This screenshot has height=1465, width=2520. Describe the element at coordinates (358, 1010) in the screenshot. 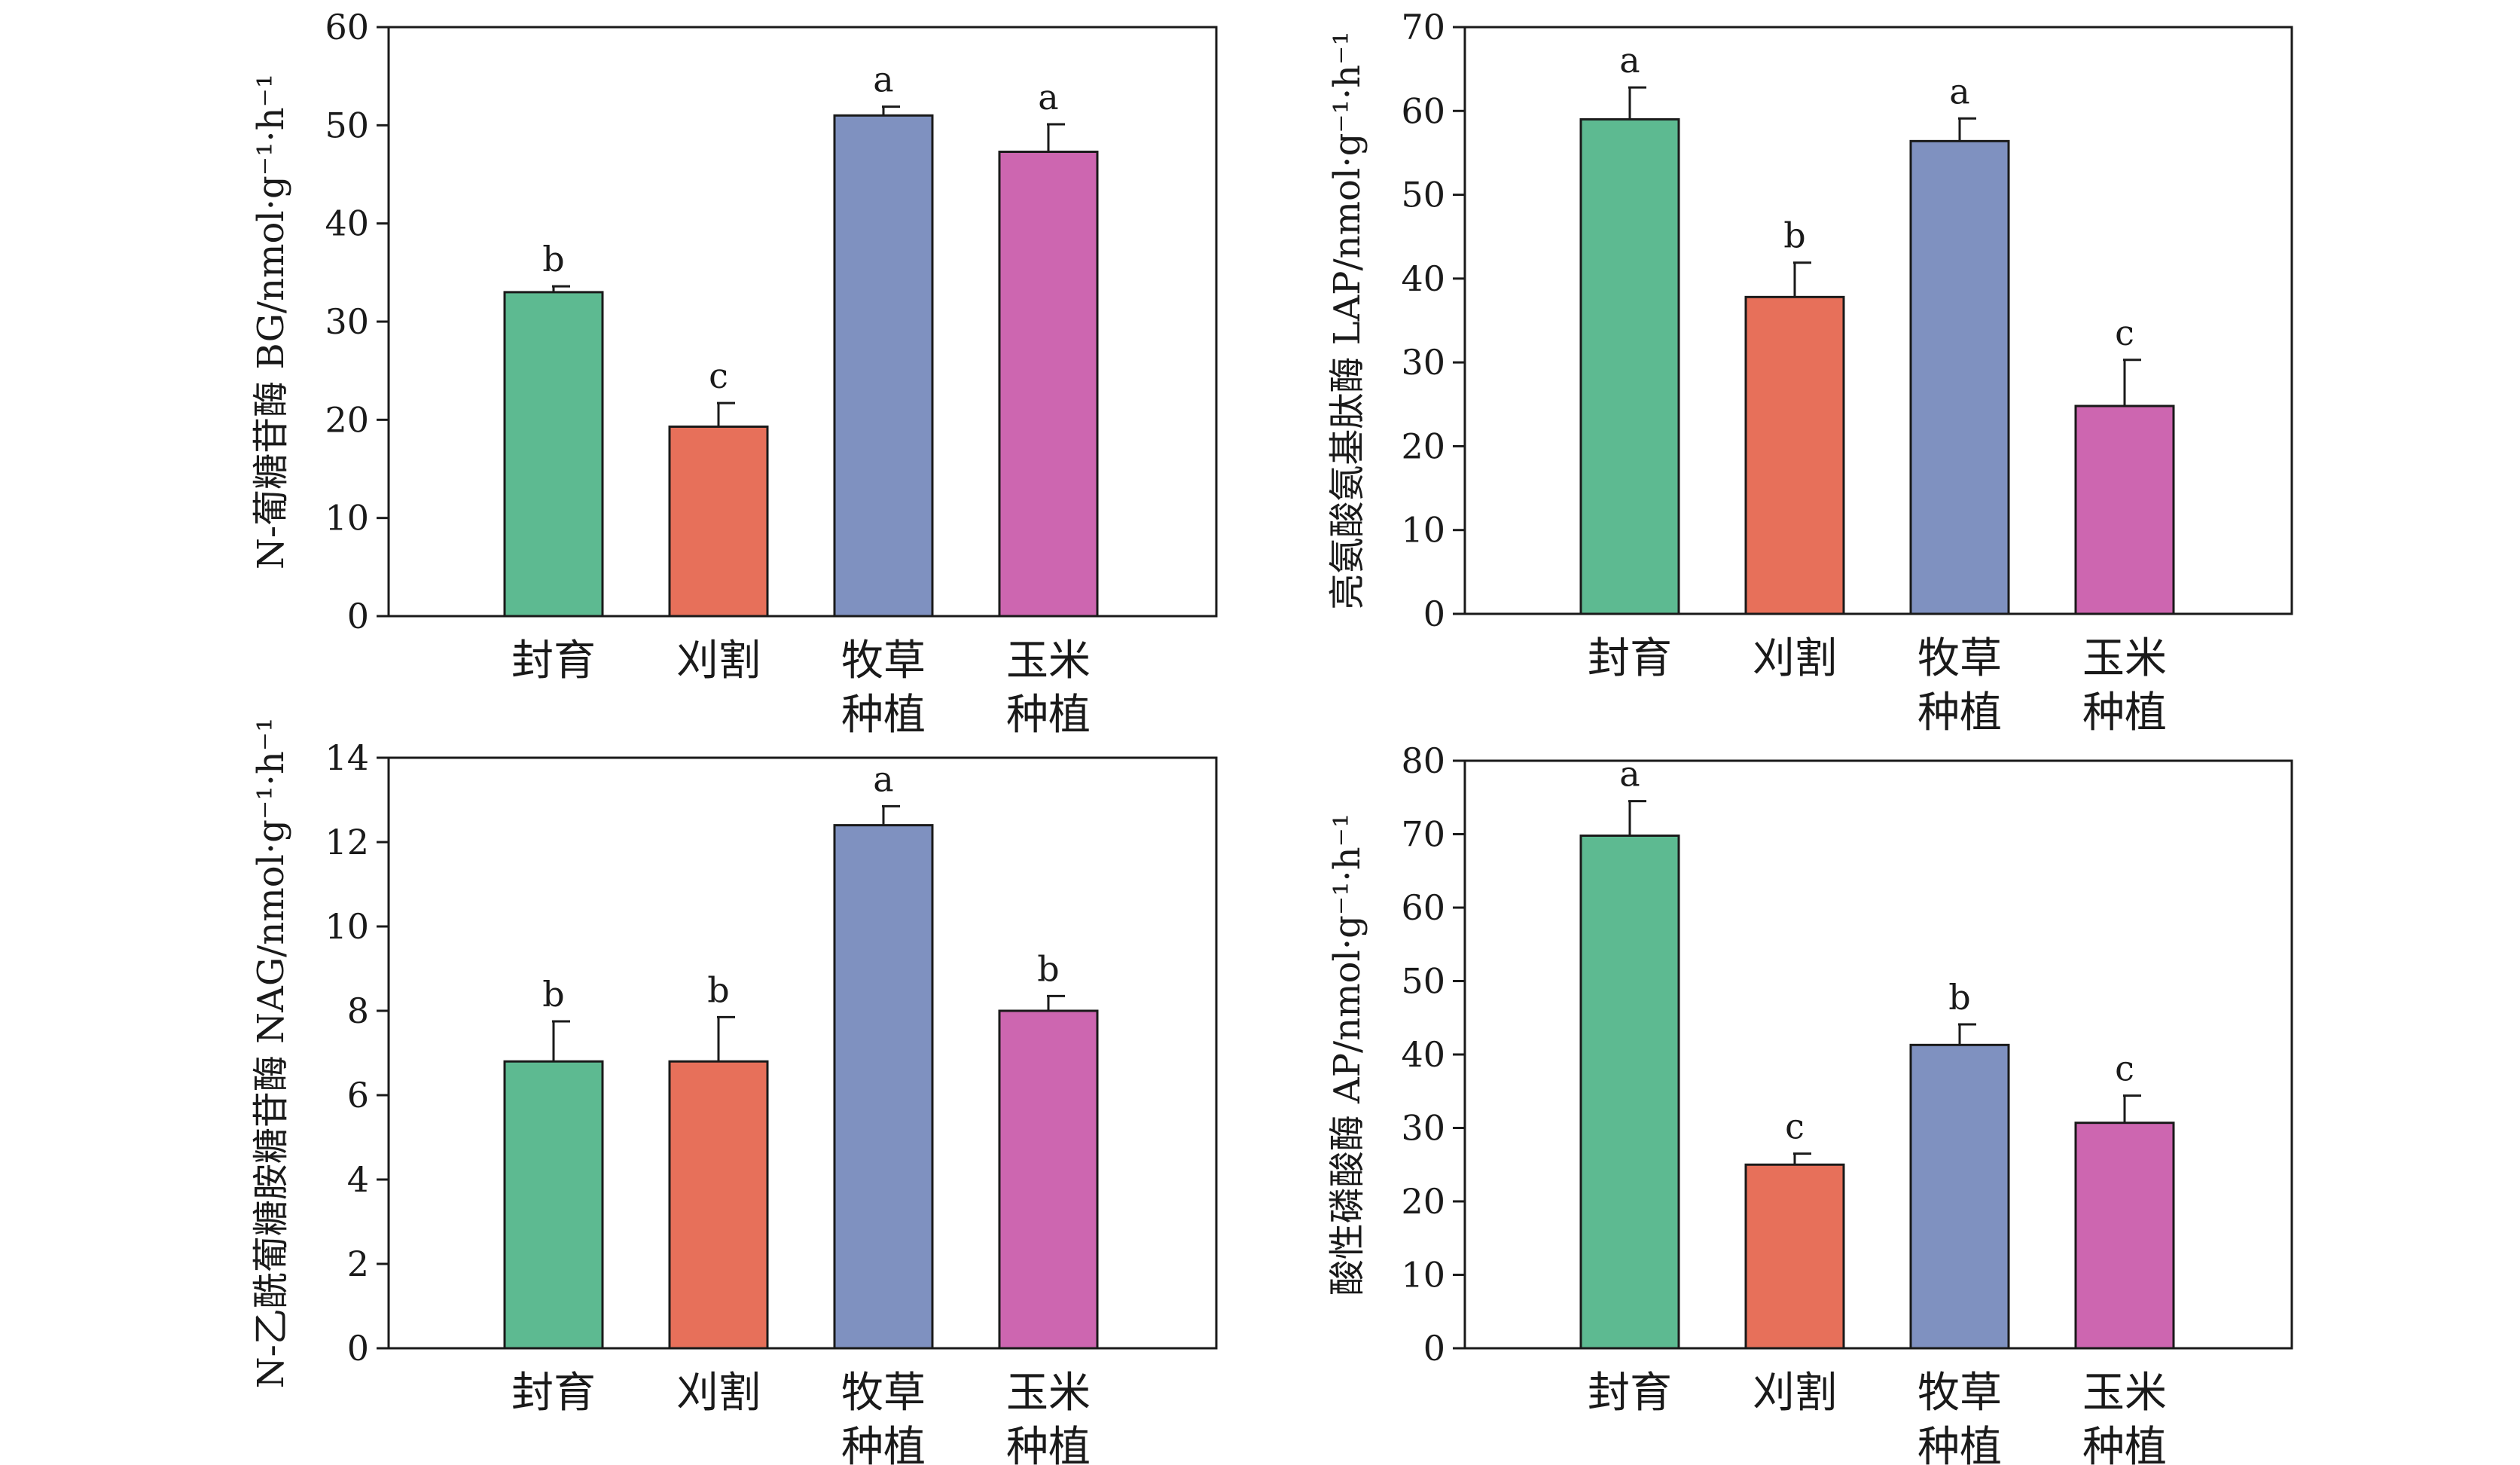

I see `y-tick-label: 8` at that location.